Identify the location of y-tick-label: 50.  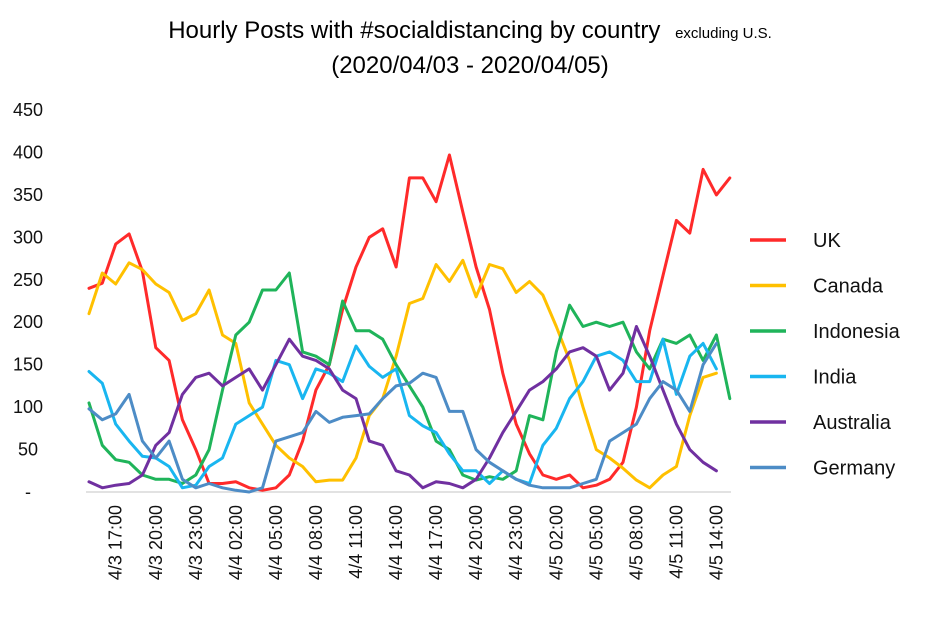
(28, 450).